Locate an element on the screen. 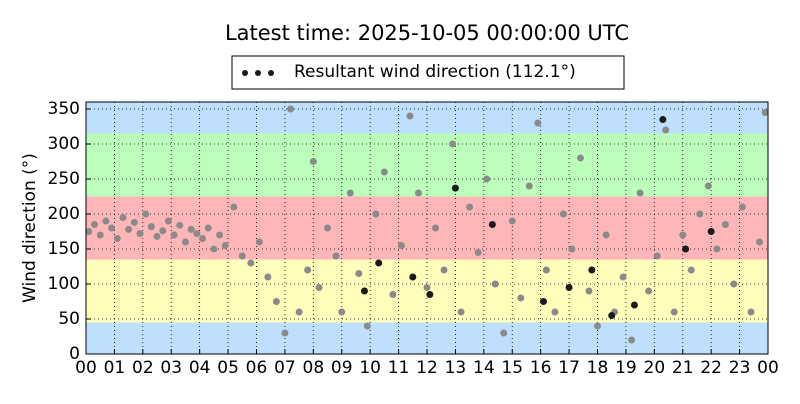 The width and height of the screenshot is (800, 404). x-tick-label: 10 is located at coordinates (370, 368).